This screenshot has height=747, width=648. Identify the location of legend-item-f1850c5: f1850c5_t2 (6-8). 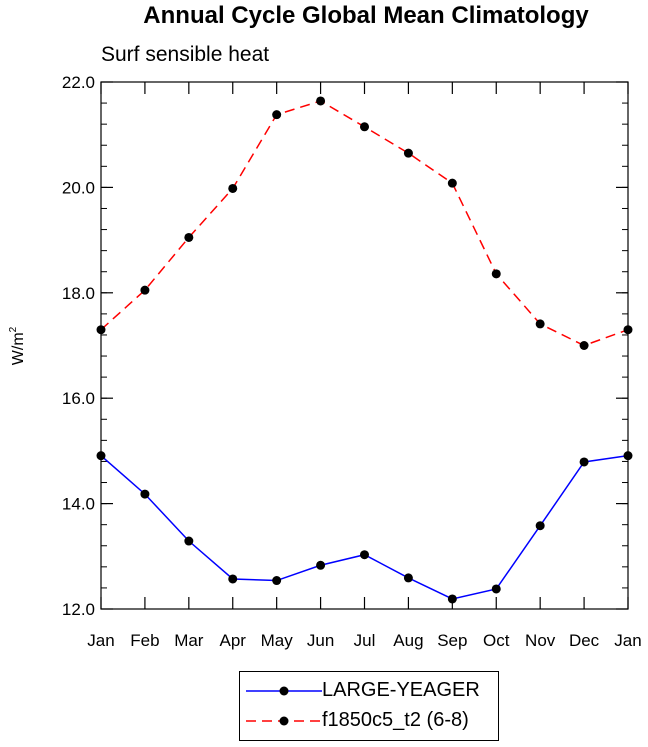
(369, 721).